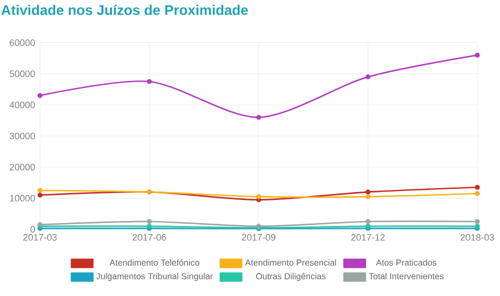 This screenshot has height=296, width=500. What do you see at coordinates (22, 198) in the screenshot?
I see `y-tick-label: 10000` at bounding box center [22, 198].